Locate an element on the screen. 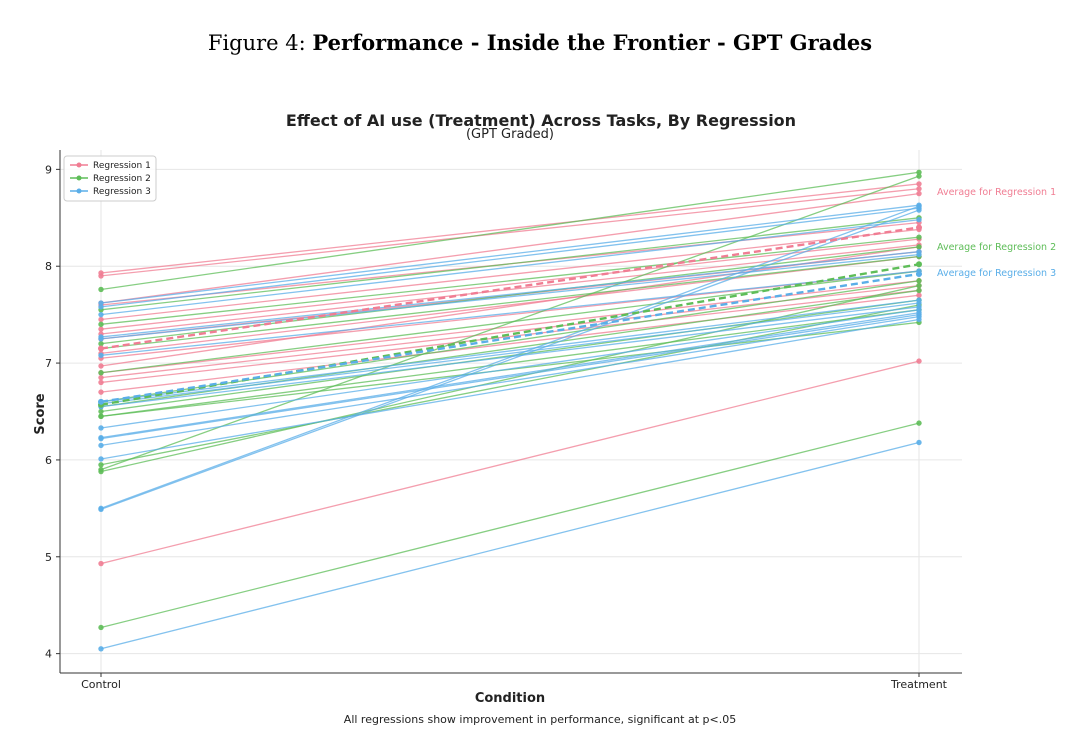  x-tick-label: Treatment is located at coordinates (919, 684).